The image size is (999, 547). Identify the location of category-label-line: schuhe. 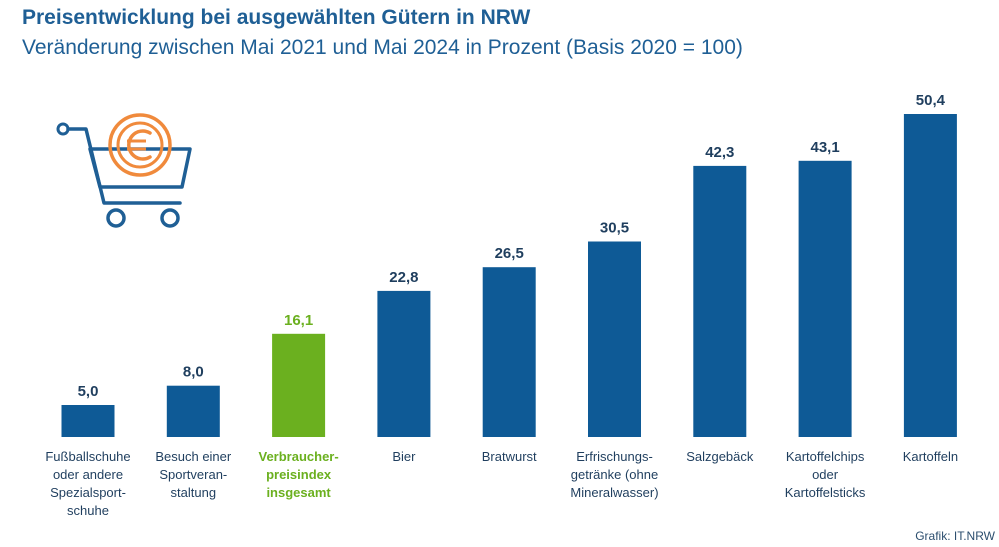
(88, 510).